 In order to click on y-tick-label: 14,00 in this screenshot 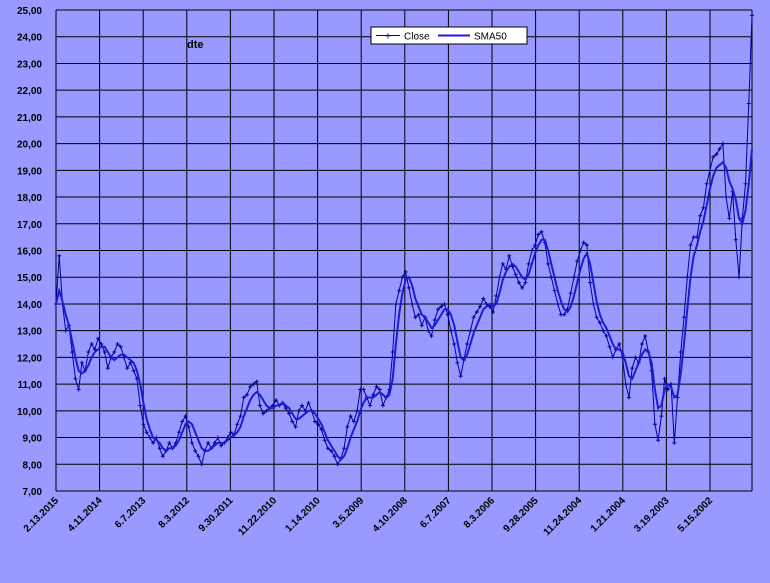, I will do `click(29, 305)`.